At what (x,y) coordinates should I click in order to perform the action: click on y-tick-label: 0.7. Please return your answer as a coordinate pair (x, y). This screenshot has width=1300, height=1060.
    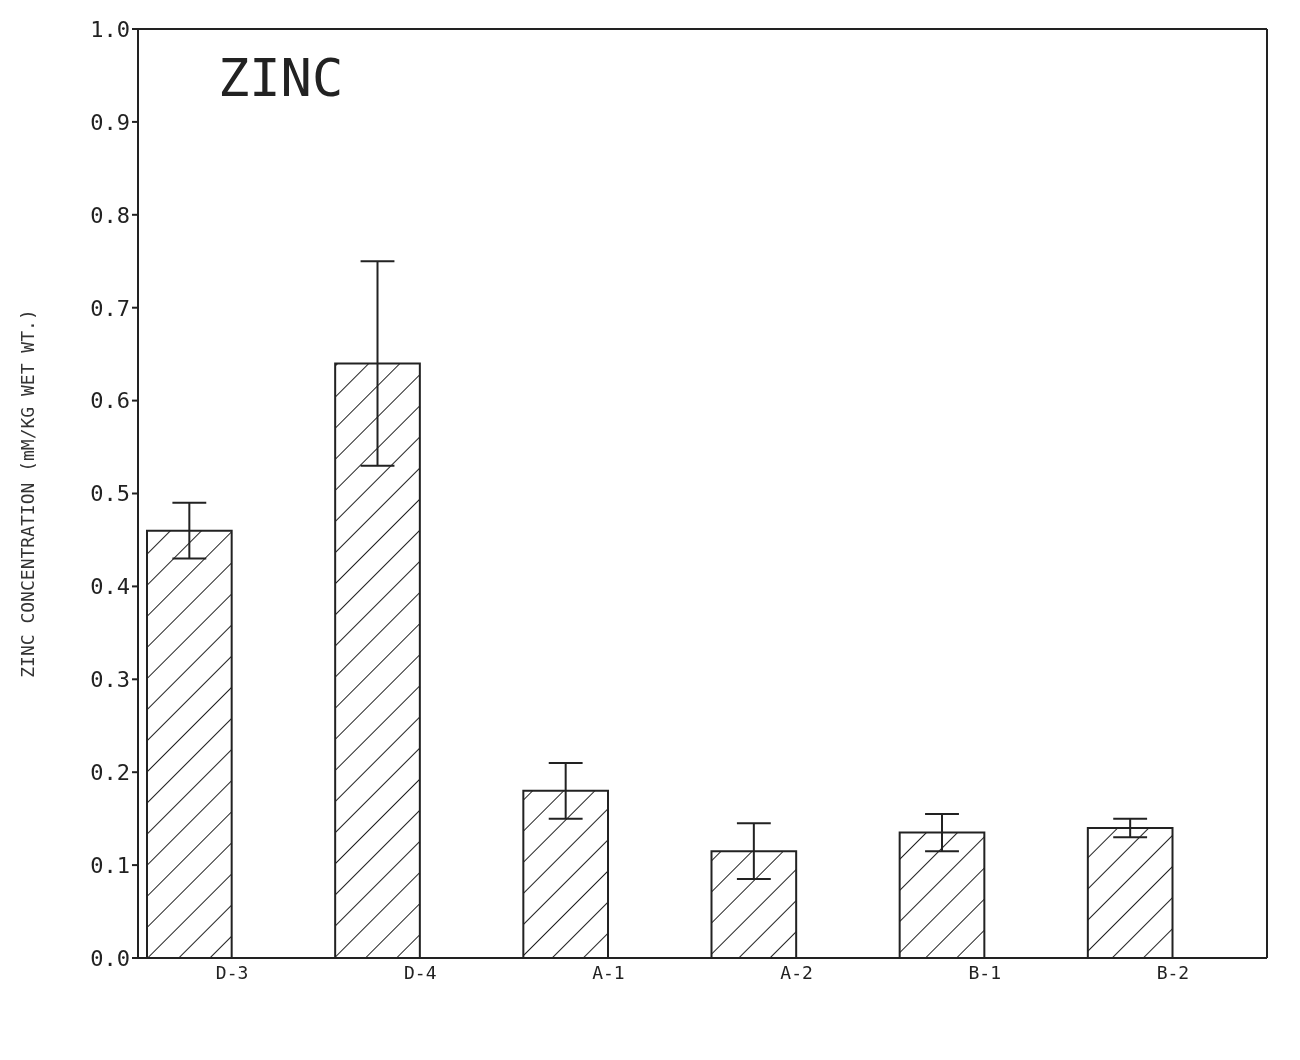
    Looking at the image, I should click on (110, 308).